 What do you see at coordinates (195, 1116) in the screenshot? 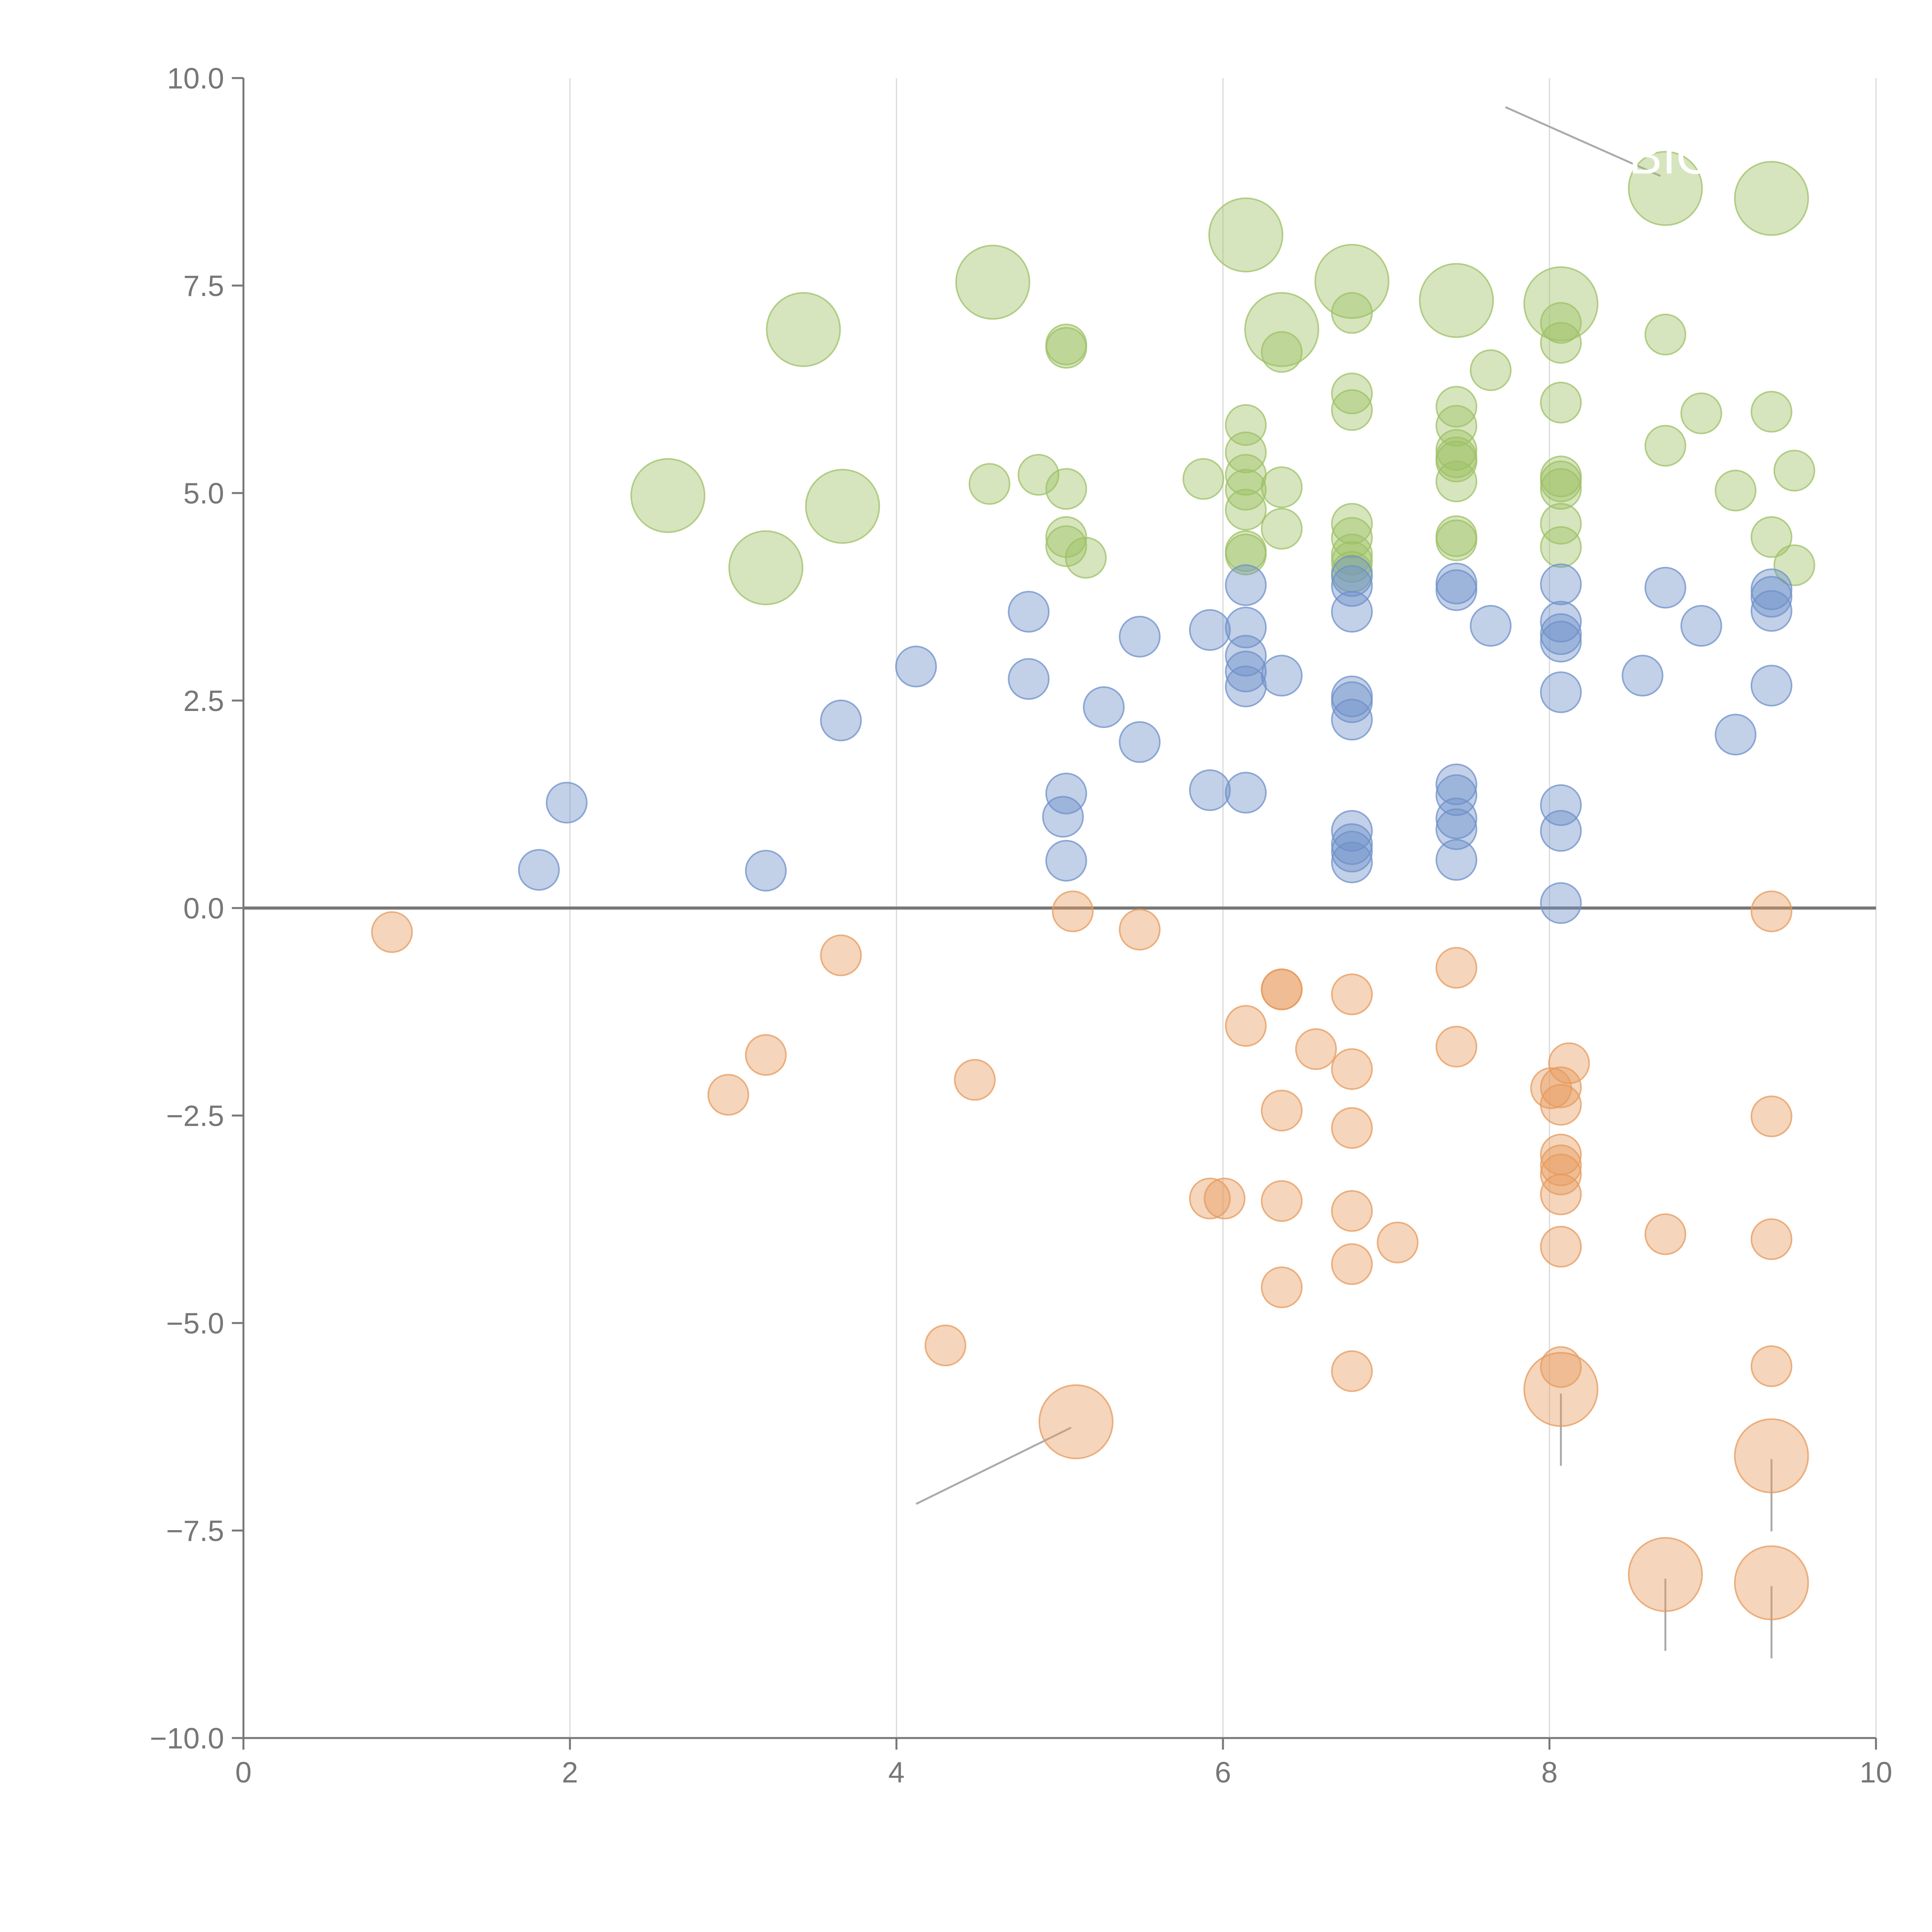
I see `y-tick-label: −2.5` at bounding box center [195, 1116].